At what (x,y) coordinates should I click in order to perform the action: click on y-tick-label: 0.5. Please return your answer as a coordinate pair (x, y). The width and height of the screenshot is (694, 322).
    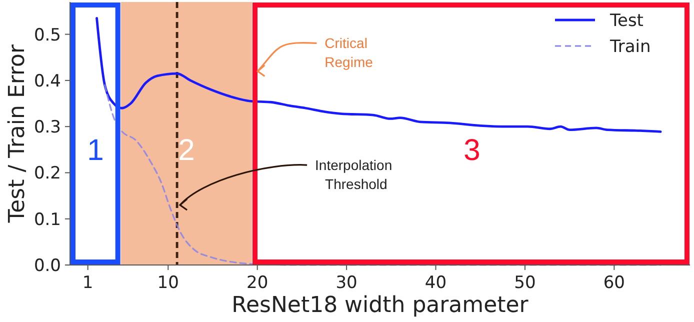
    Looking at the image, I should click on (47, 35).